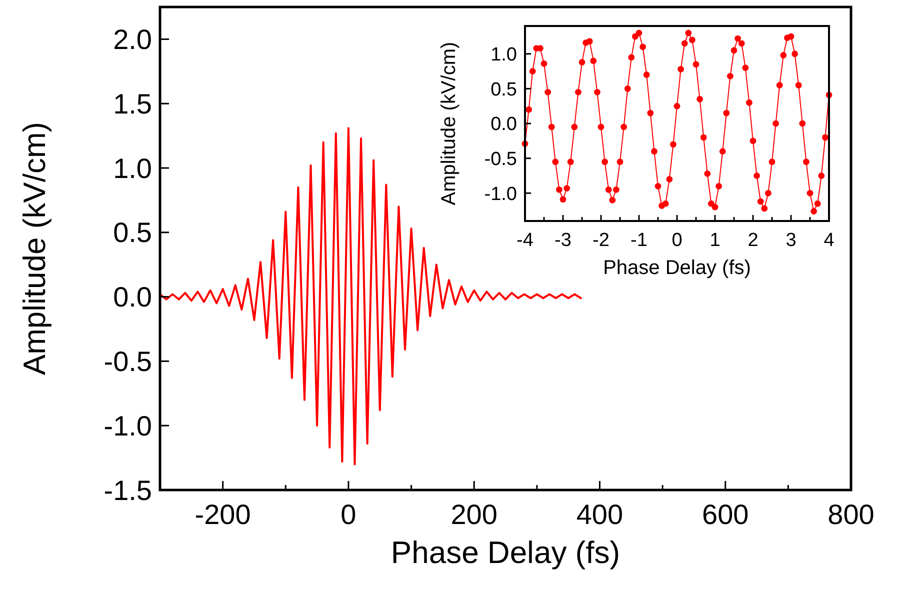 This screenshot has width=899, height=590. Describe the element at coordinates (601, 240) in the screenshot. I see `x-tick-label: -2` at that location.